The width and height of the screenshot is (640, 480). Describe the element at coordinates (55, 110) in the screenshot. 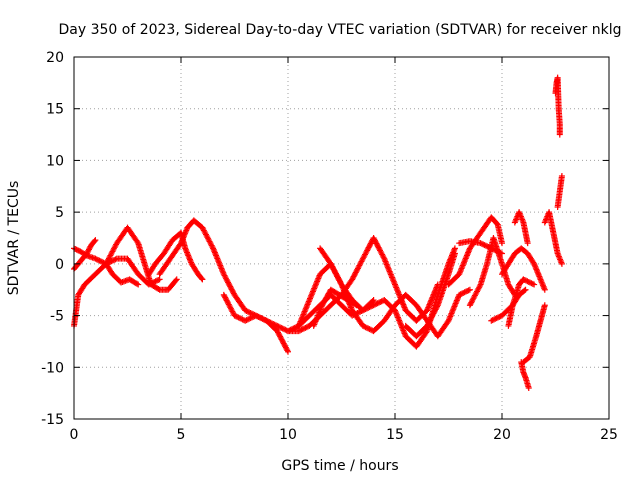

I see `y-tick-label: 15` at that location.